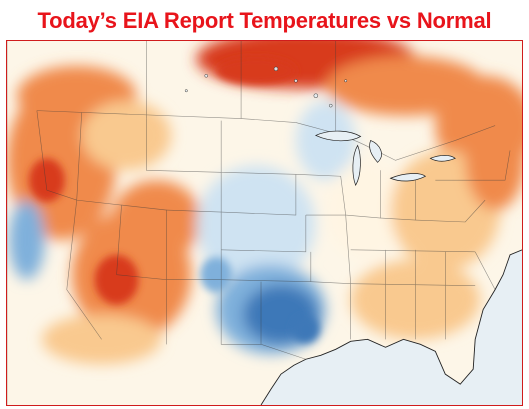 The width and height of the screenshot is (529, 409). What do you see at coordinates (258, 147) in the screenshot?
I see `dakotas-lines` at bounding box center [258, 147].